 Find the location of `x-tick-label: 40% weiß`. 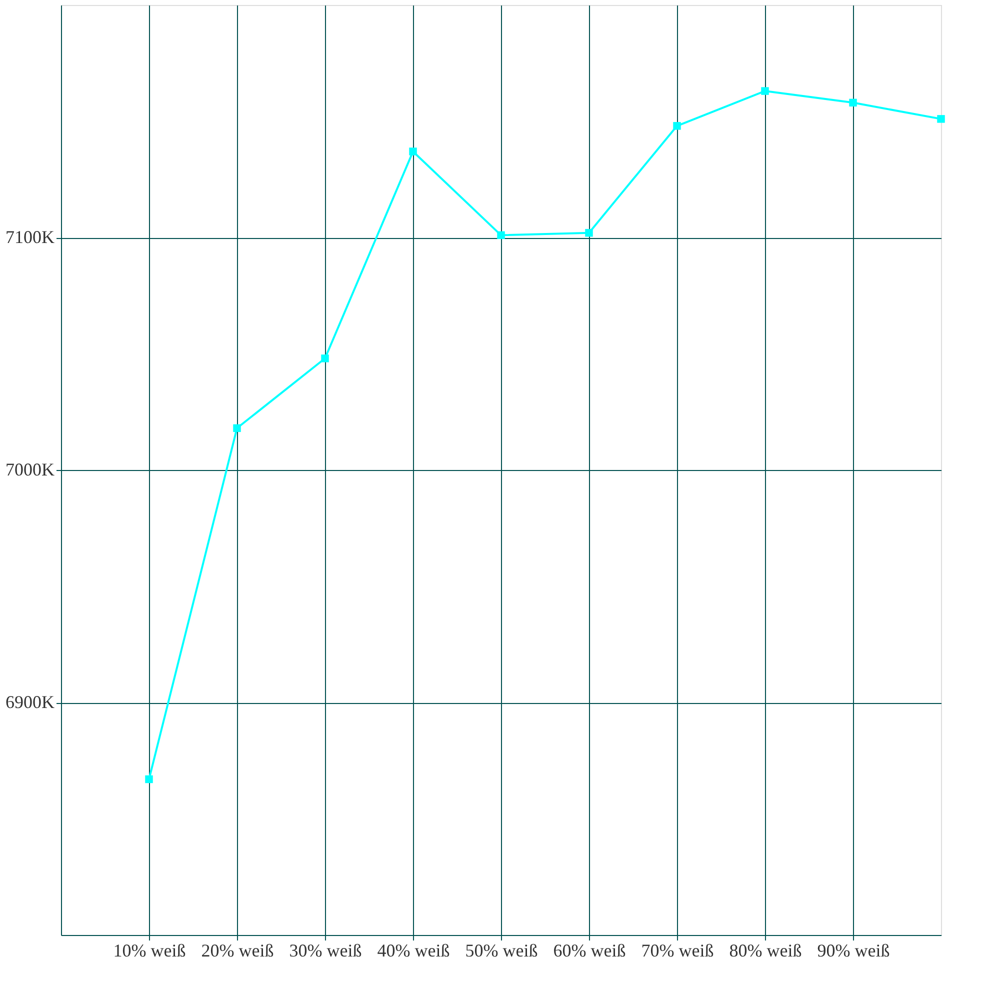

x-tick-label: 40% weiß is located at coordinates (413, 950).